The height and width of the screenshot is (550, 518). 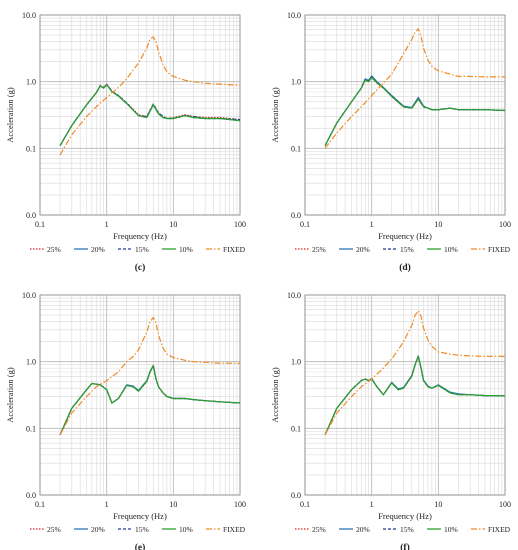 What do you see at coordinates (140, 267) in the screenshot?
I see `panel-label: (c)` at bounding box center [140, 267].